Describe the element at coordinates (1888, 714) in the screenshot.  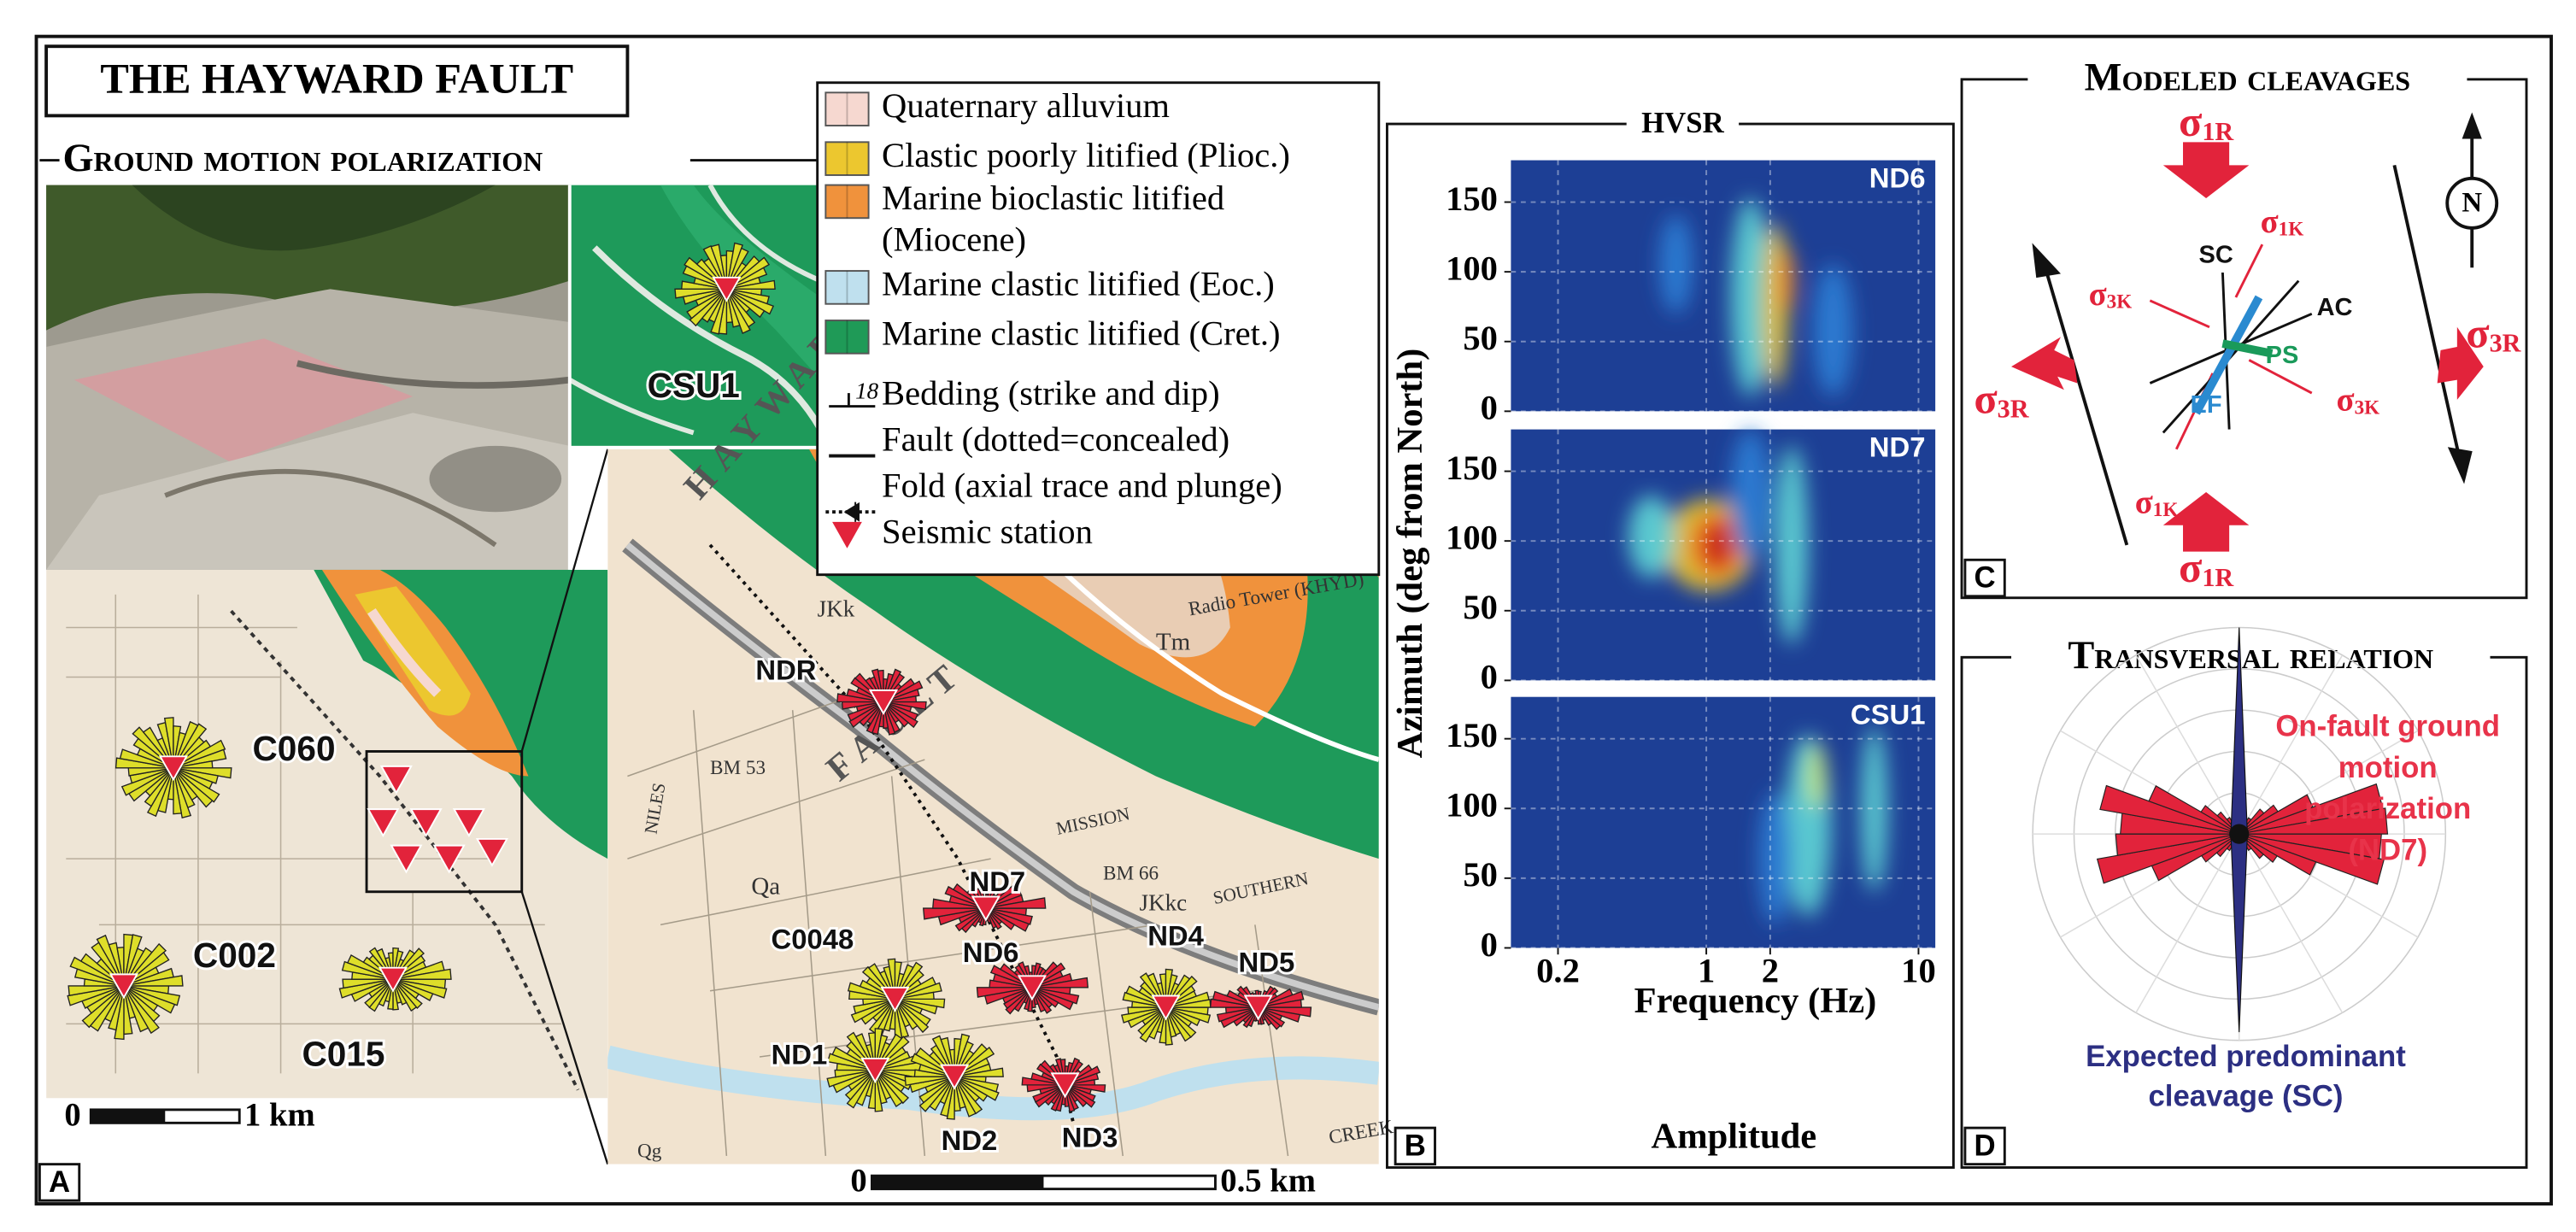
I see `plot-station-label: CSU1` at that location.